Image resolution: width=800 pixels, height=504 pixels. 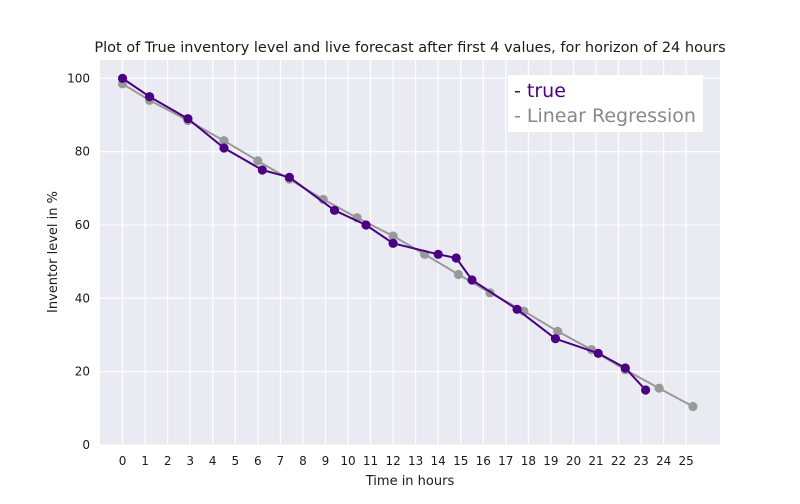 I want to click on y-tick-label: 60, so click(x=82, y=225).